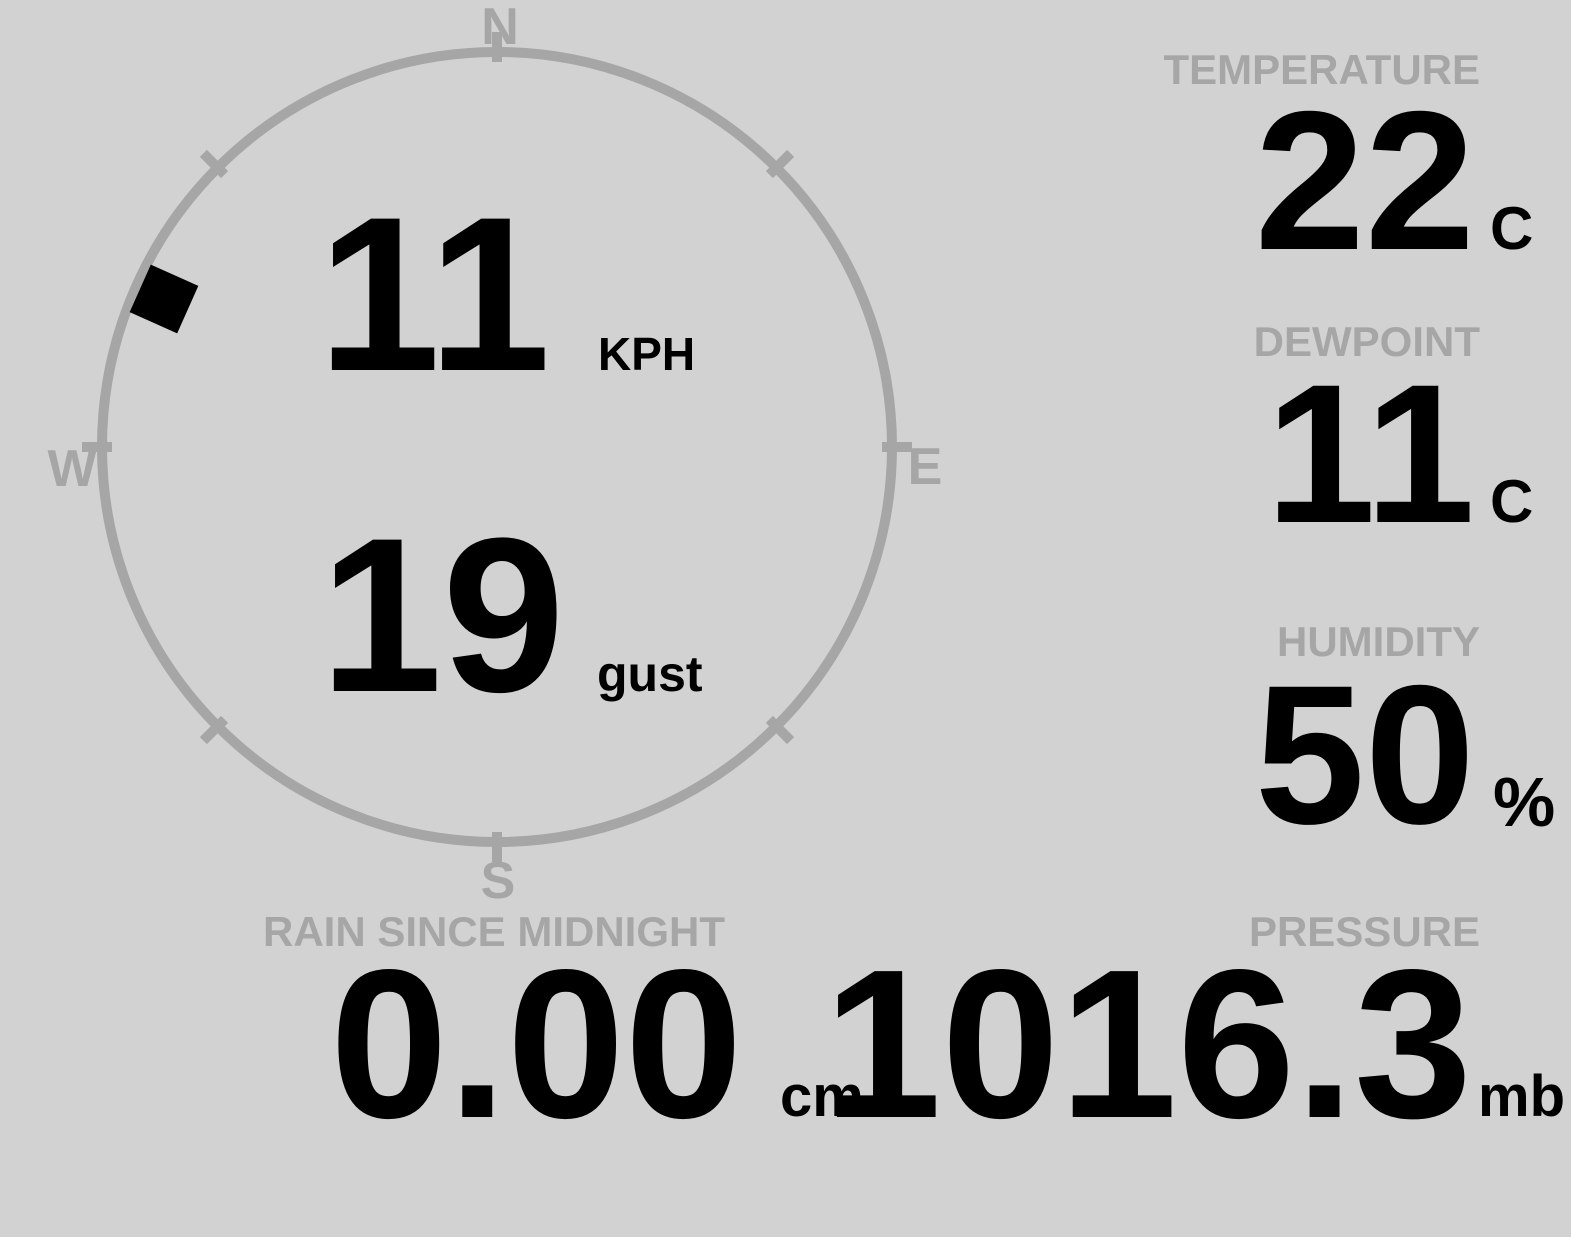 This screenshot has height=1237, width=1571. What do you see at coordinates (442, 615) in the screenshot?
I see `wind-gust-value: 19` at bounding box center [442, 615].